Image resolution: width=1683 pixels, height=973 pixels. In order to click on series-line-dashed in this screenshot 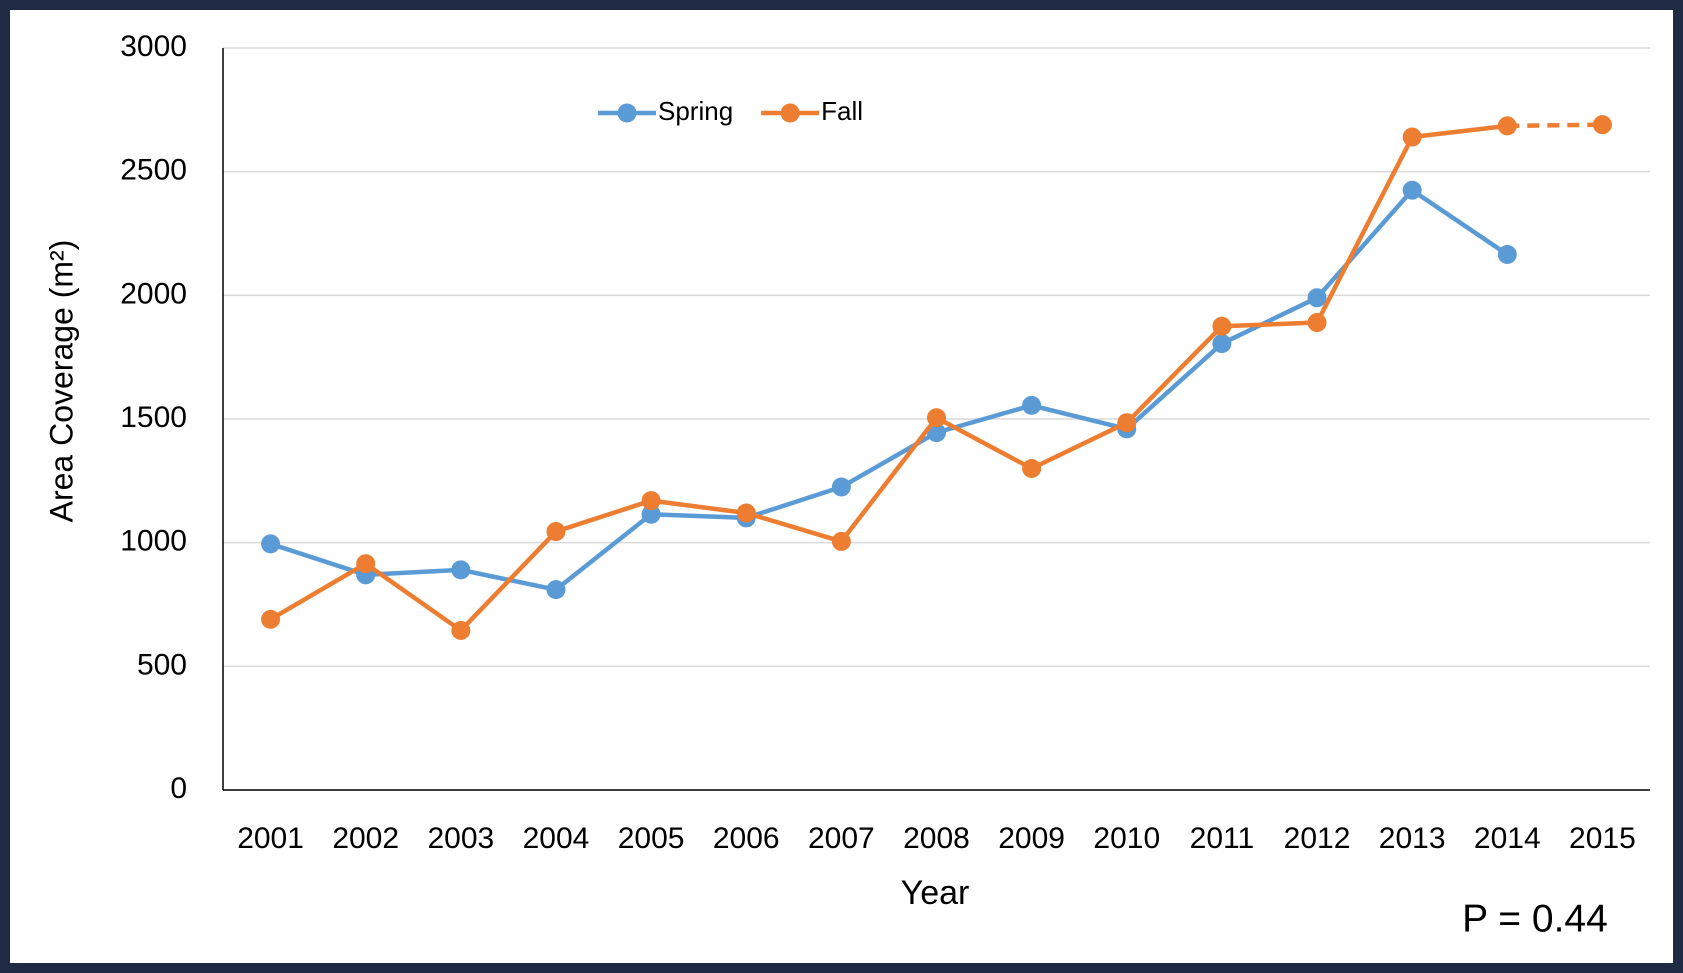, I will do `click(1555, 125)`.